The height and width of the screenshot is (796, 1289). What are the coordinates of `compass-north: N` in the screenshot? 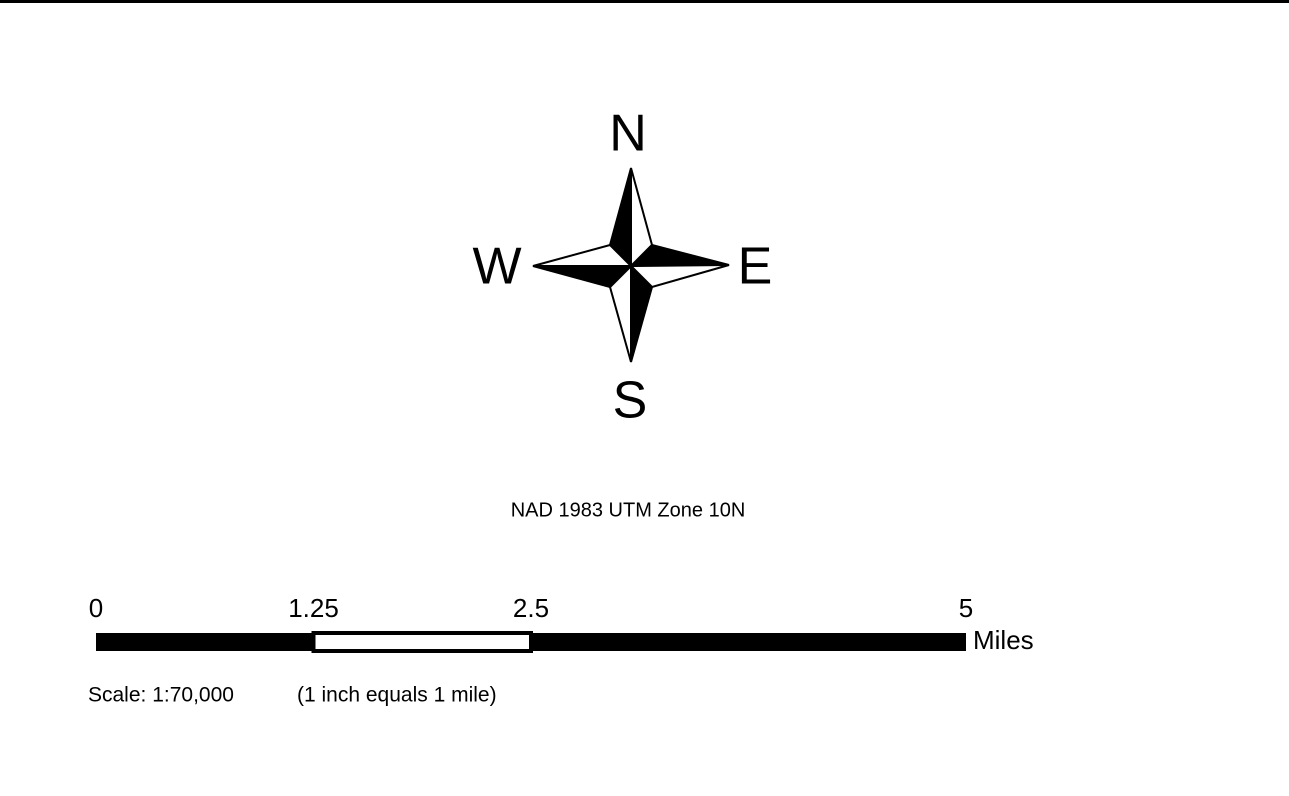 It's located at (628, 134).